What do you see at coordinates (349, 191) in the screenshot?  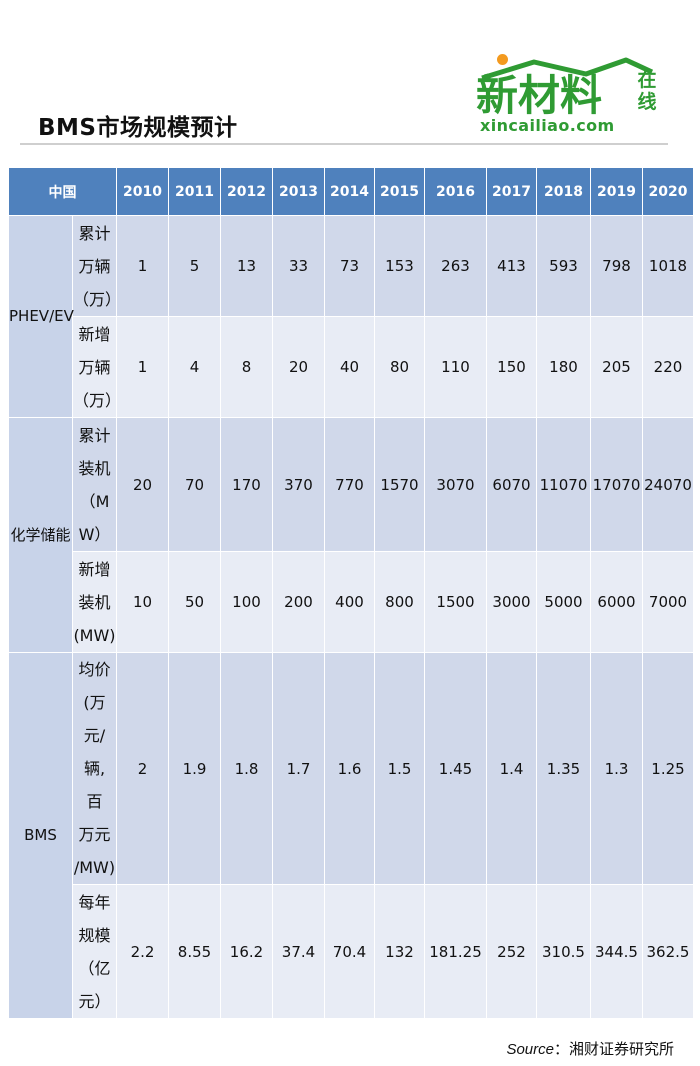 I see `header-year: 2014` at bounding box center [349, 191].